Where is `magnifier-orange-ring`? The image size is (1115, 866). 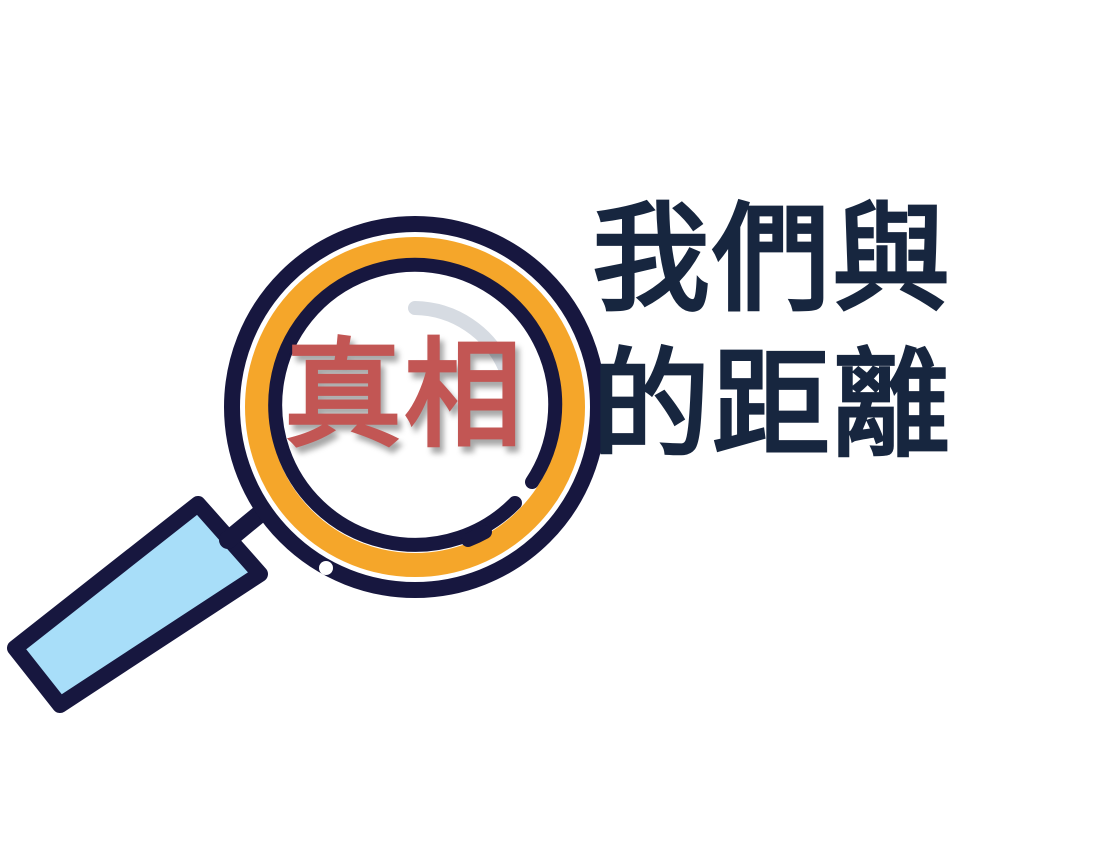
magnifier-orange-ring is located at coordinates (415, 407).